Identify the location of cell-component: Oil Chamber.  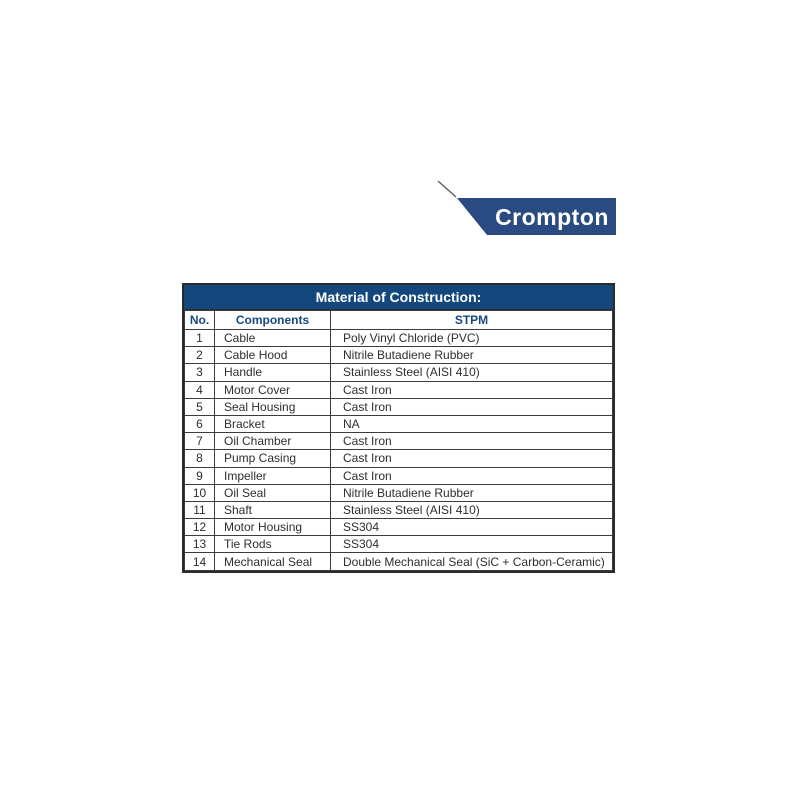
(272, 441).